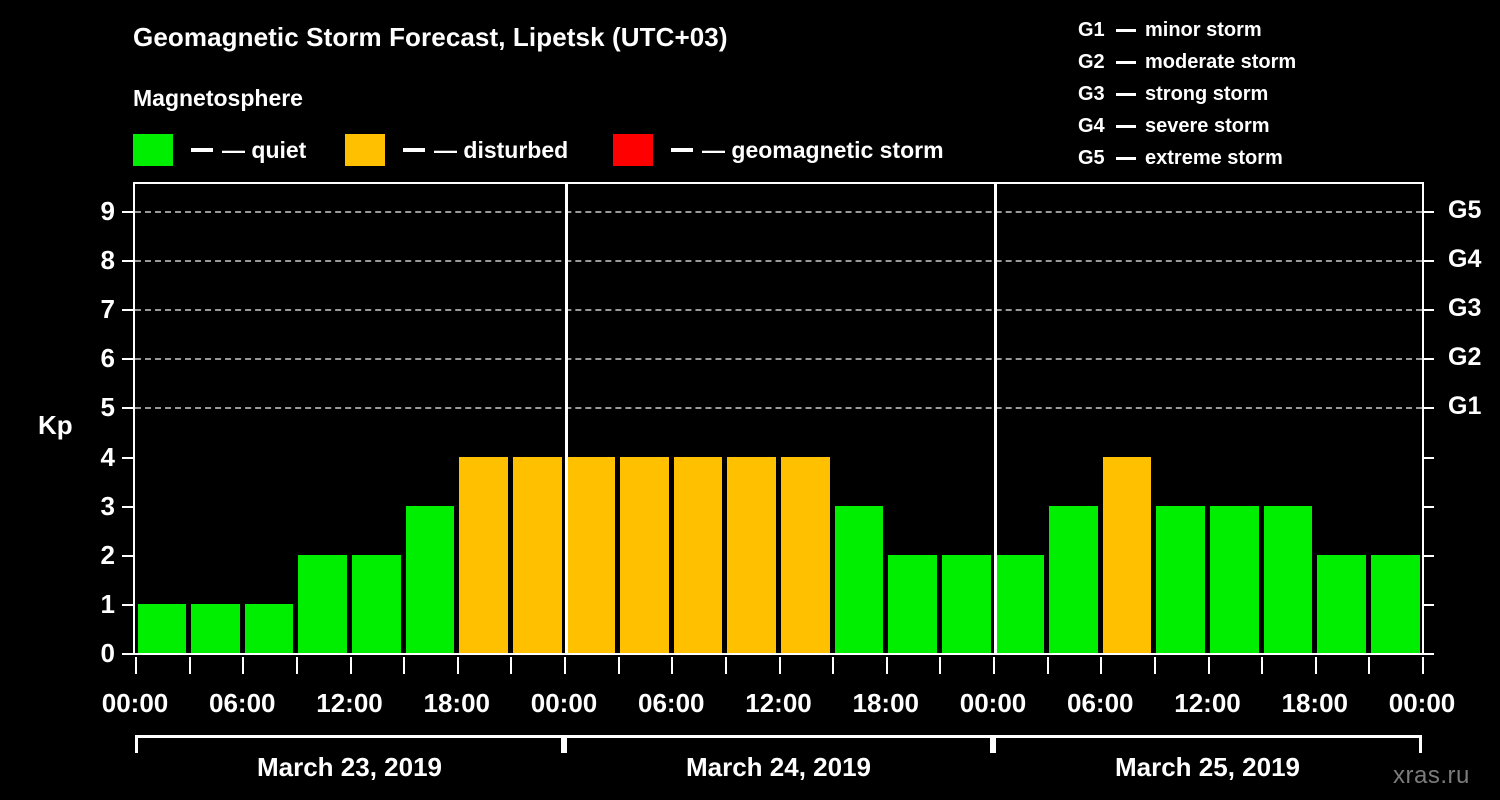  I want to click on legend-swatch-geomagnetic-storm, so click(633, 150).